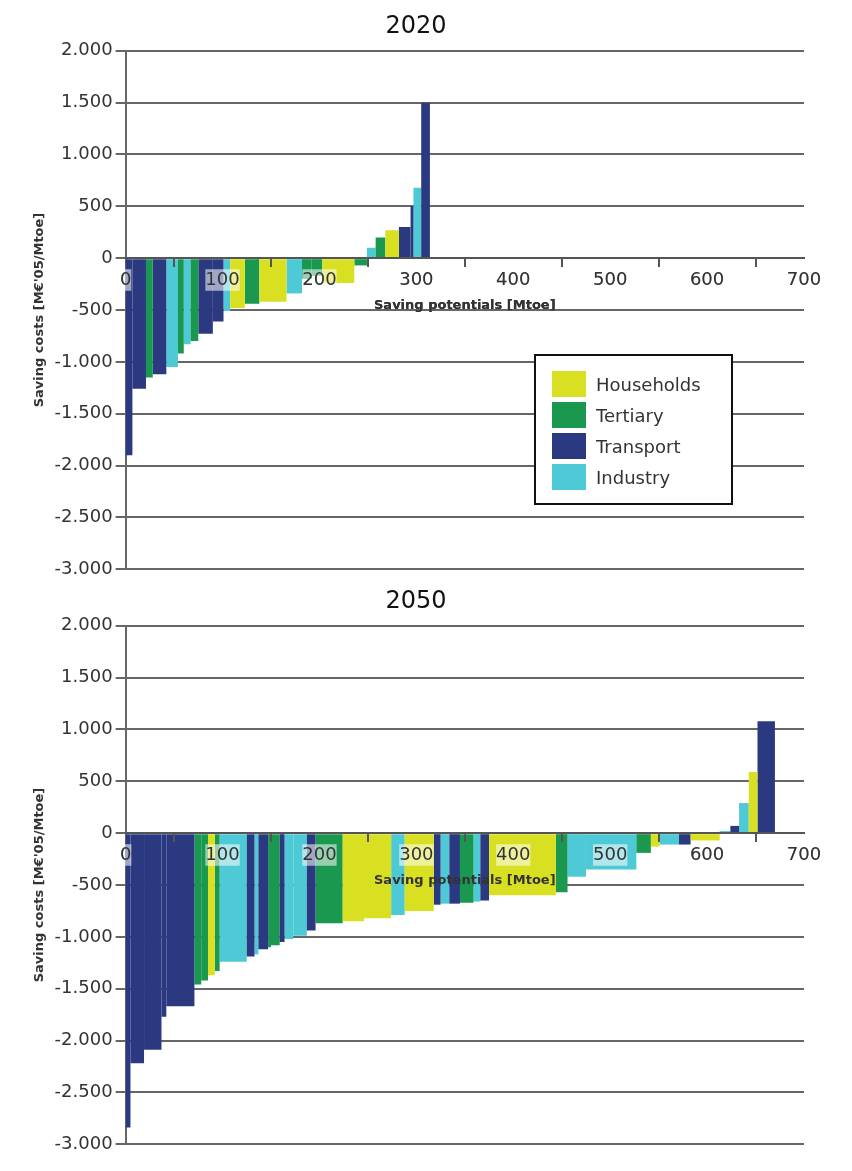 This screenshot has height=1171, width=852. Describe the element at coordinates (125, 853) in the screenshot. I see `x-tick-label: 0` at that location.